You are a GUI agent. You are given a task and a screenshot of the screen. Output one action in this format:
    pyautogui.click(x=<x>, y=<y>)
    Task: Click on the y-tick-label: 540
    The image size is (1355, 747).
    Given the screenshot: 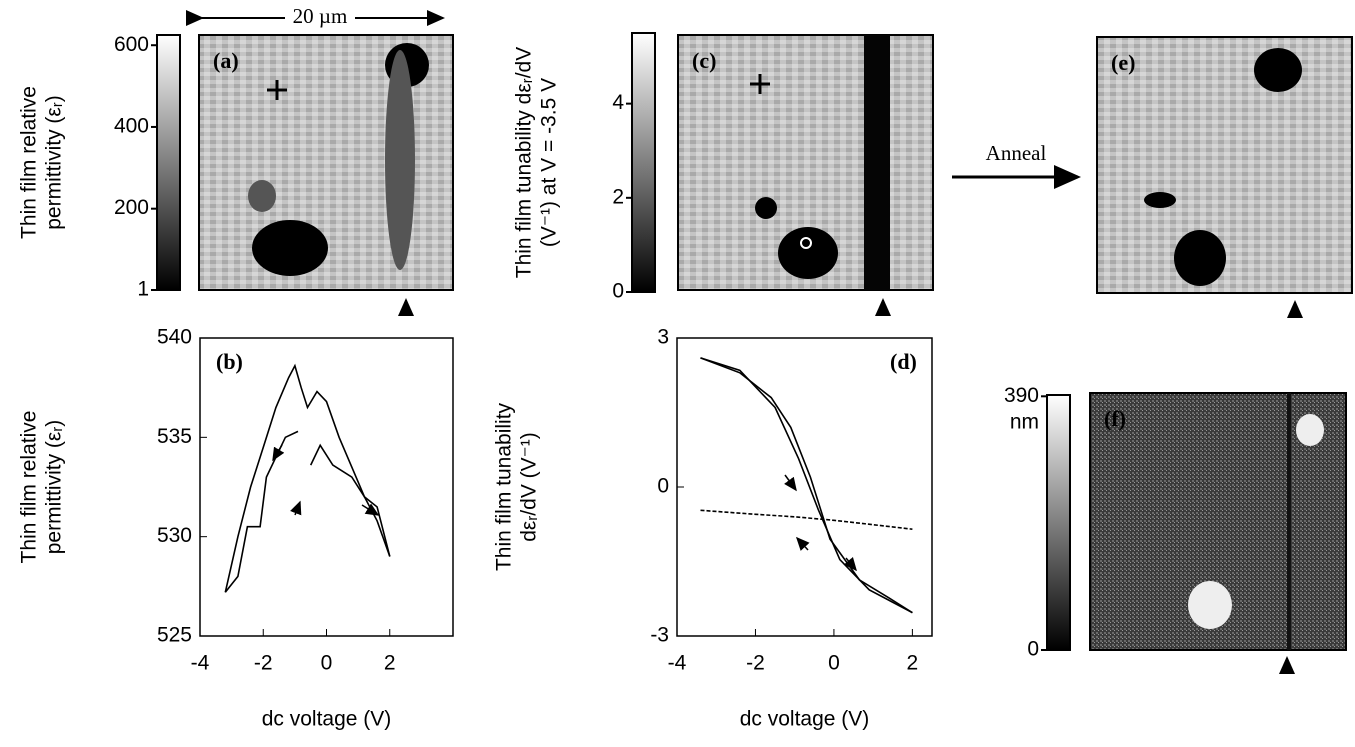 What is the action you would take?
    pyautogui.click(x=174, y=337)
    